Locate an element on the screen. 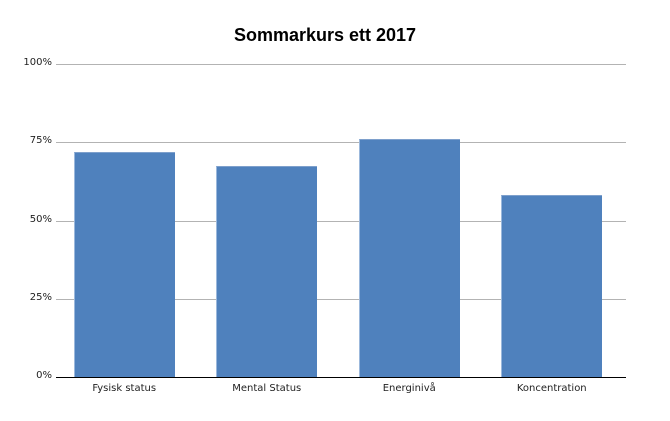  y-tick-label: 50% is located at coordinates (40, 219).